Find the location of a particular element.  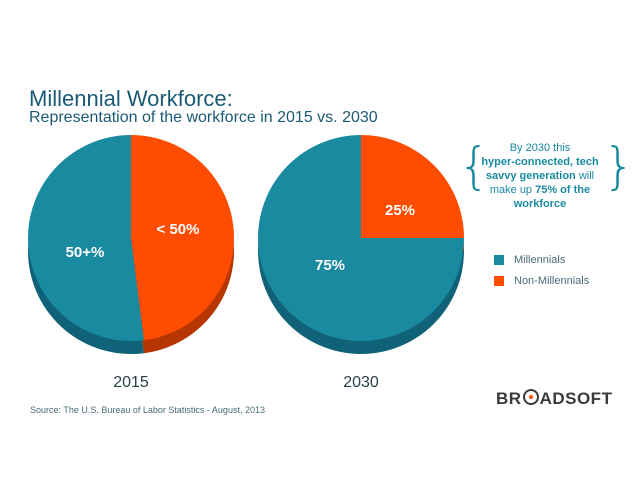

callout-line-1: By 2030 this is located at coordinates (540, 148).